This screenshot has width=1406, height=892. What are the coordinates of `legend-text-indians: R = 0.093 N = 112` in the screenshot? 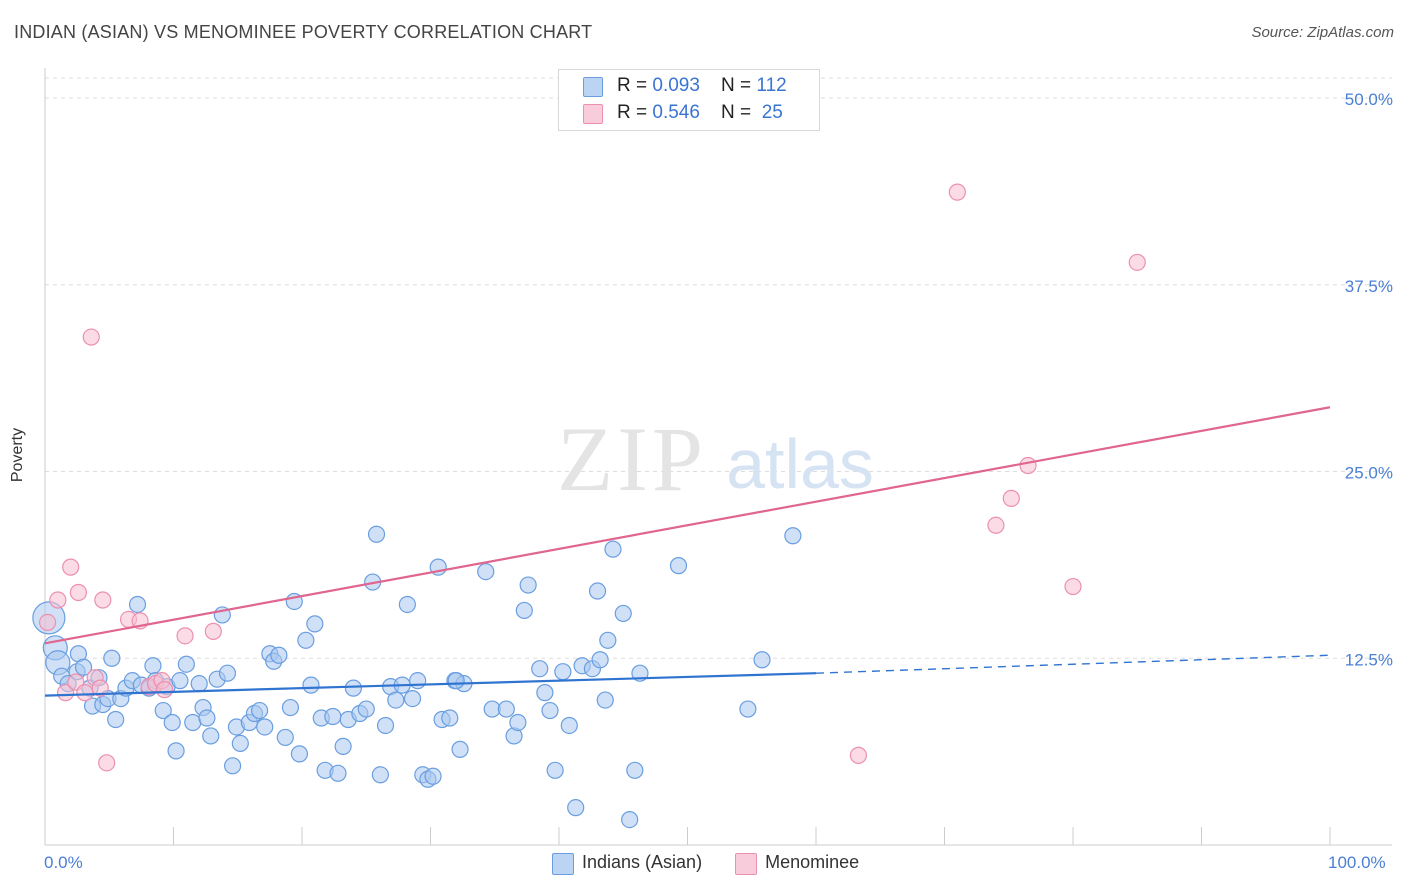 It's located at (702, 86).